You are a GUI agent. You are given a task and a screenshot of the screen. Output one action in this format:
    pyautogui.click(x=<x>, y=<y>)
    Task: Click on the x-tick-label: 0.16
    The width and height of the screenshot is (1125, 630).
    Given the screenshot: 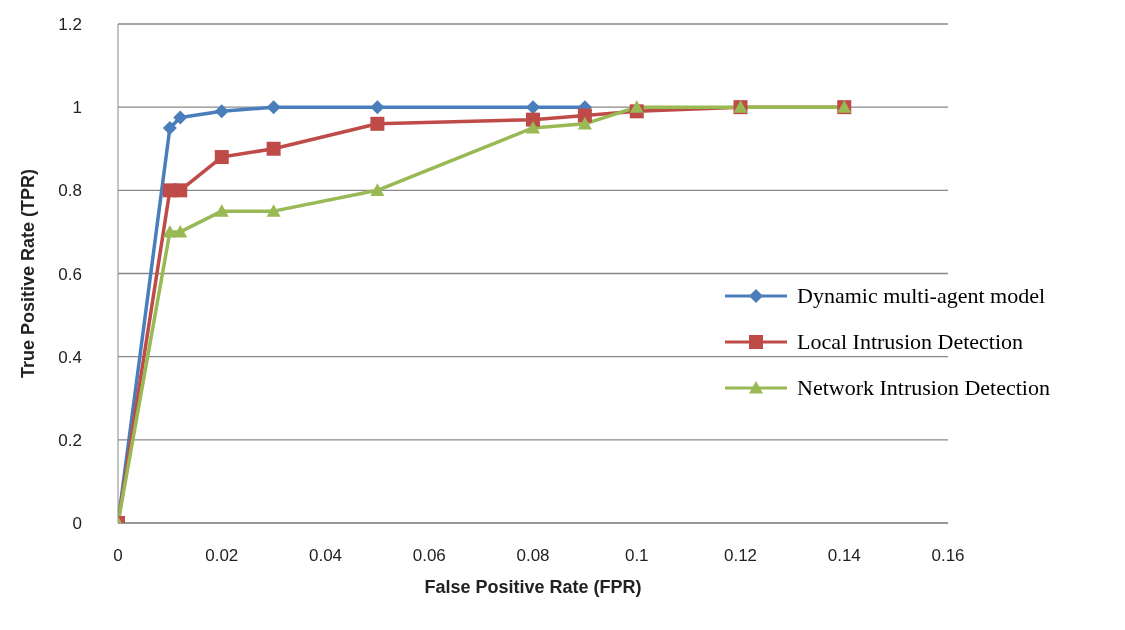 What is the action you would take?
    pyautogui.click(x=948, y=556)
    